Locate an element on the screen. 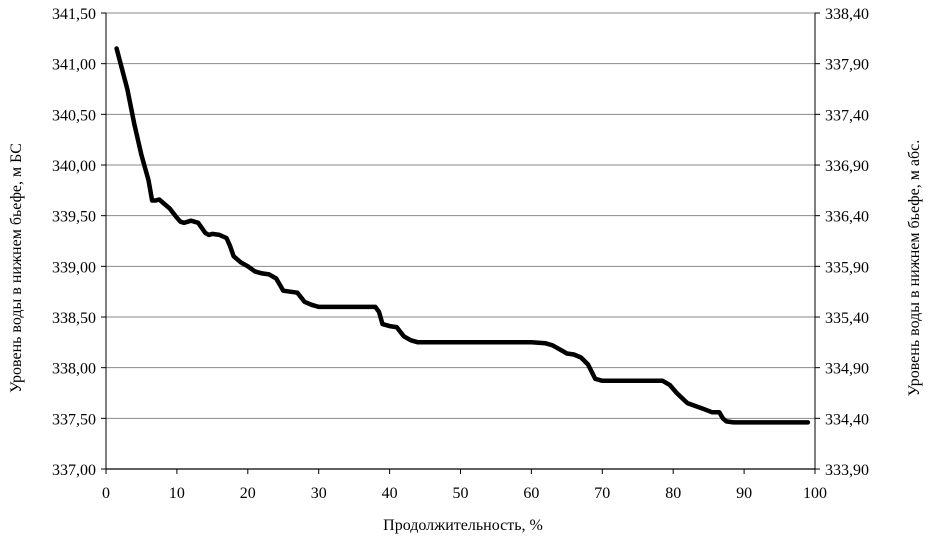 Image resolution: width=930 pixels, height=540 pixels. x-tick-label: 70 is located at coordinates (602, 493).